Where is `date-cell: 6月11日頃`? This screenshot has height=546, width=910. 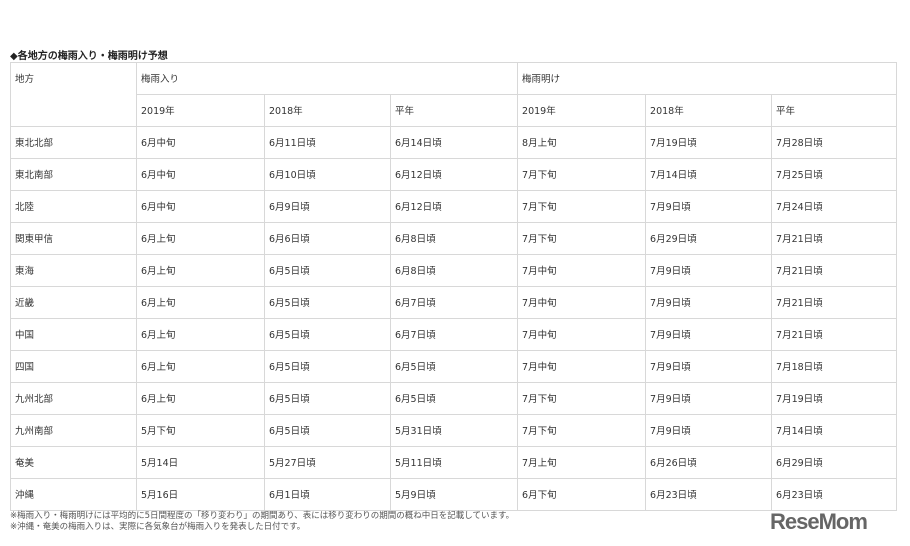
date-cell: 6月11日頃 is located at coordinates (327, 142).